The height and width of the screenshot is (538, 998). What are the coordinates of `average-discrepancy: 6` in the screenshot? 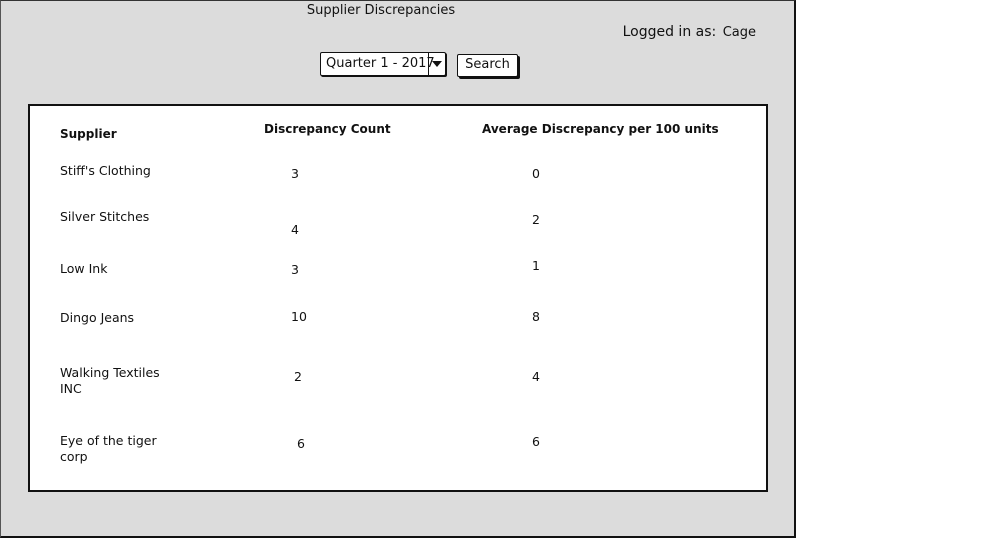 It's located at (536, 441).